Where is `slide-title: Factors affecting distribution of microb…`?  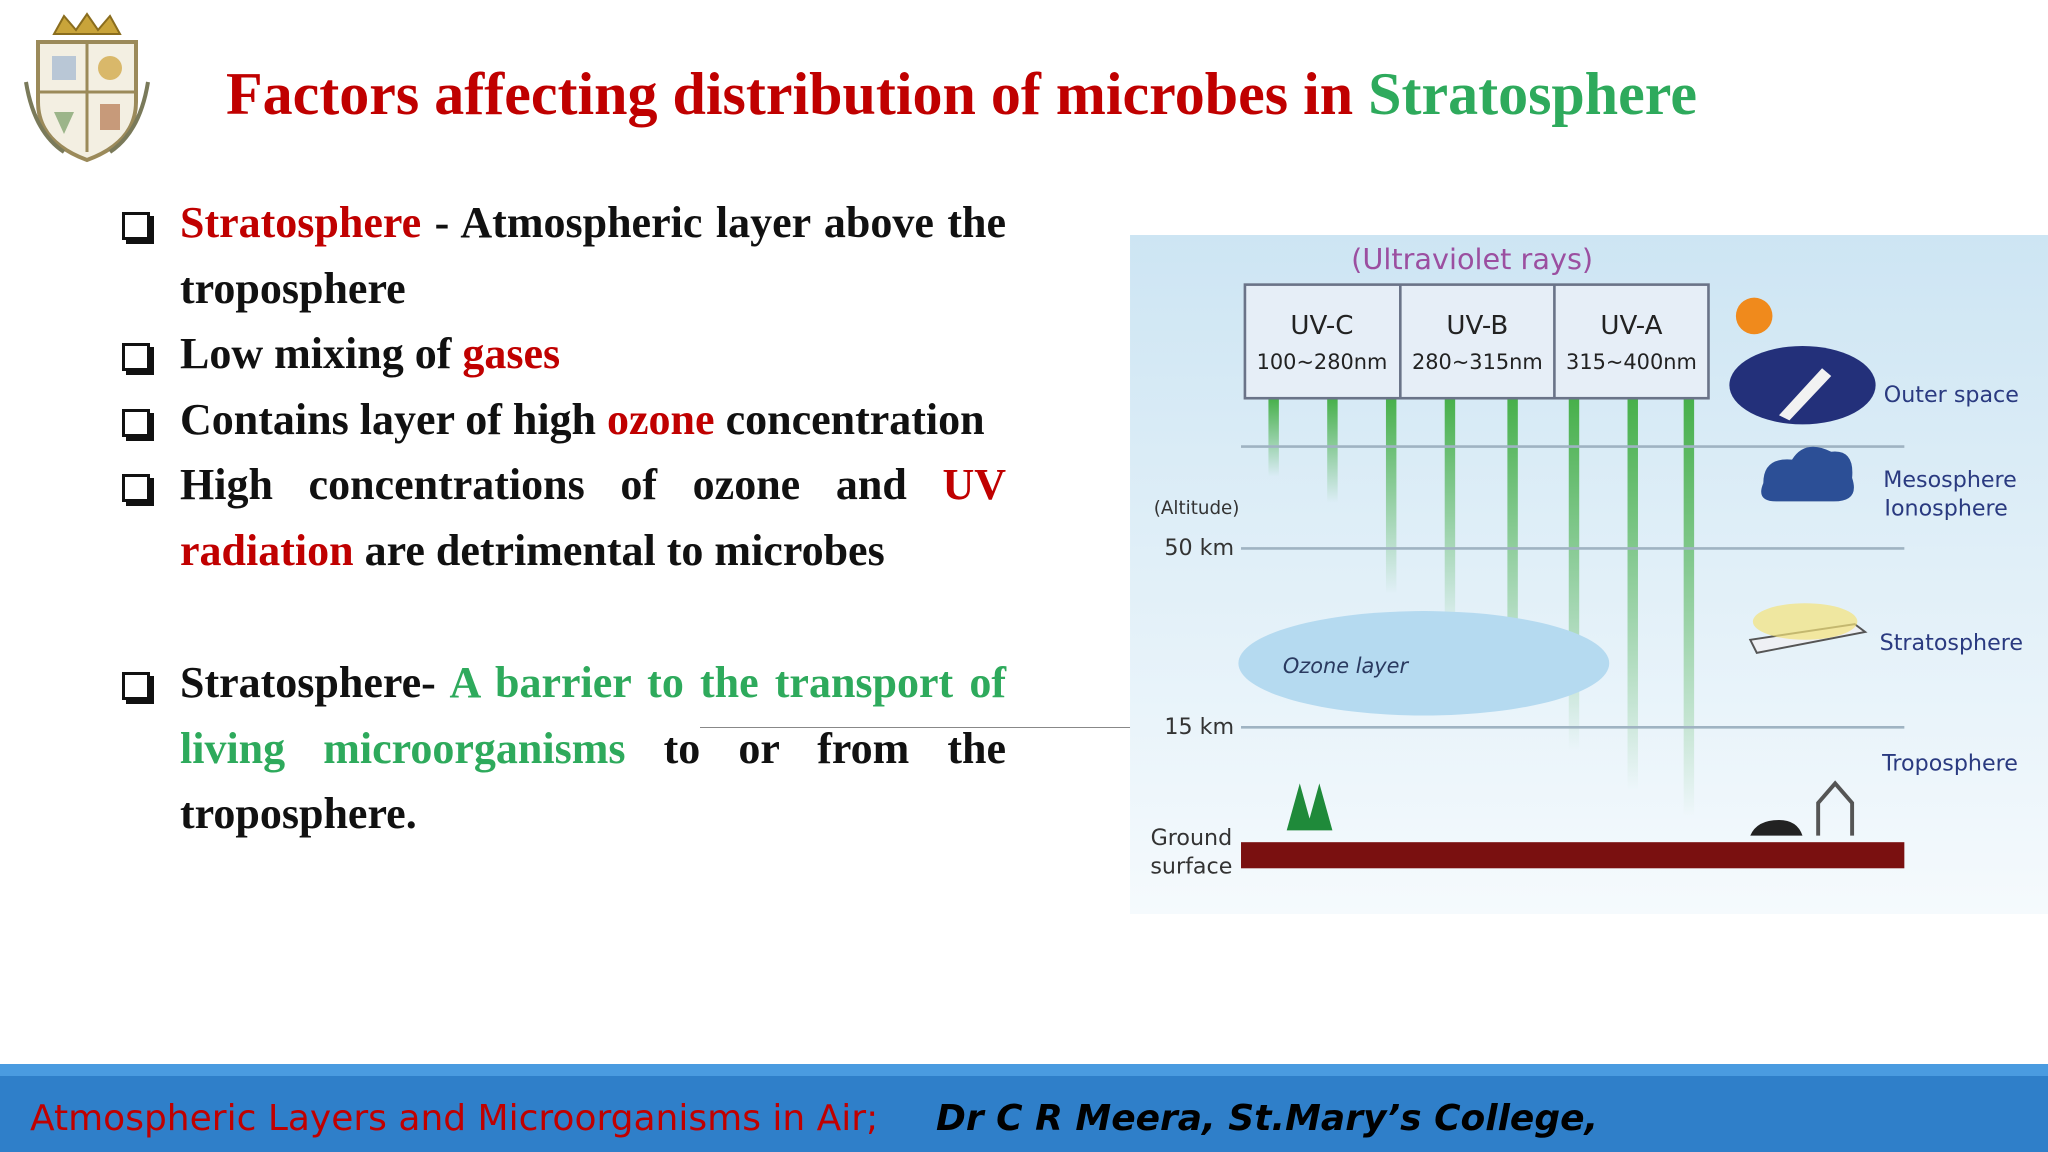
slide-title: Factors affecting distribution of microb… is located at coordinates (1076, 94).